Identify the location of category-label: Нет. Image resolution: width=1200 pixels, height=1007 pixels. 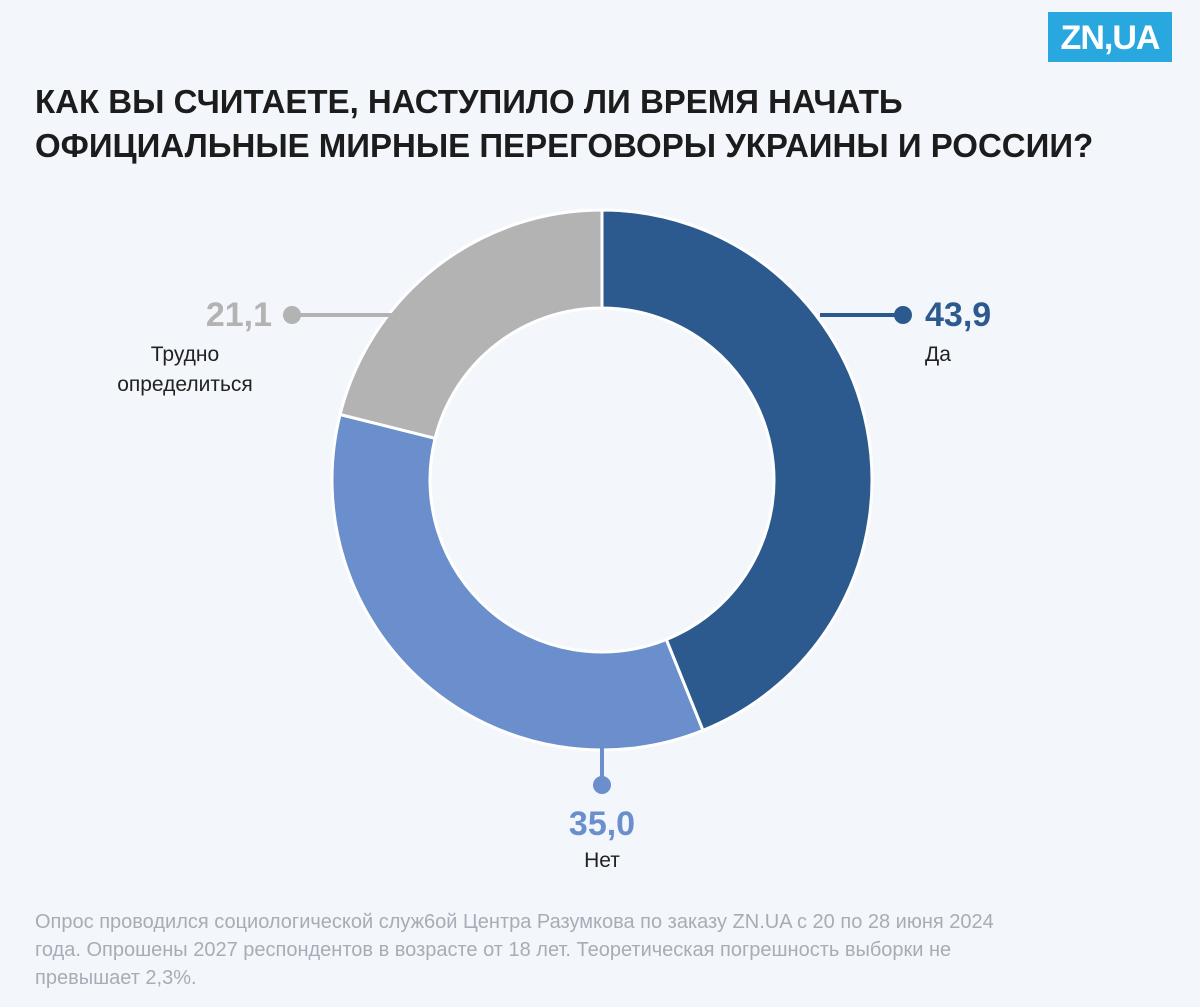
(602, 860).